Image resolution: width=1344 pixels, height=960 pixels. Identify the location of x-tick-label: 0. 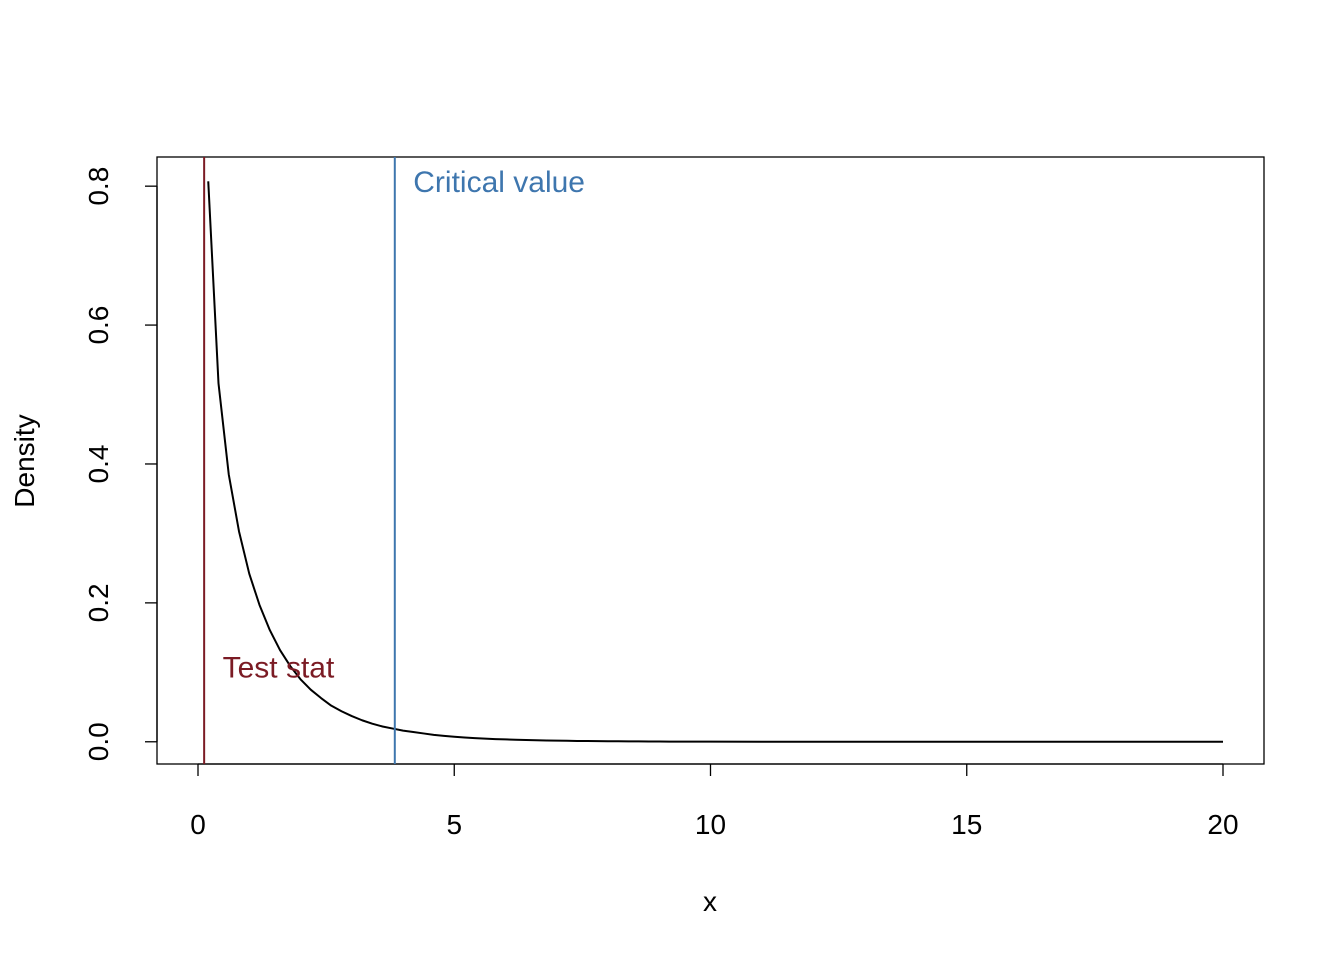
(198, 824).